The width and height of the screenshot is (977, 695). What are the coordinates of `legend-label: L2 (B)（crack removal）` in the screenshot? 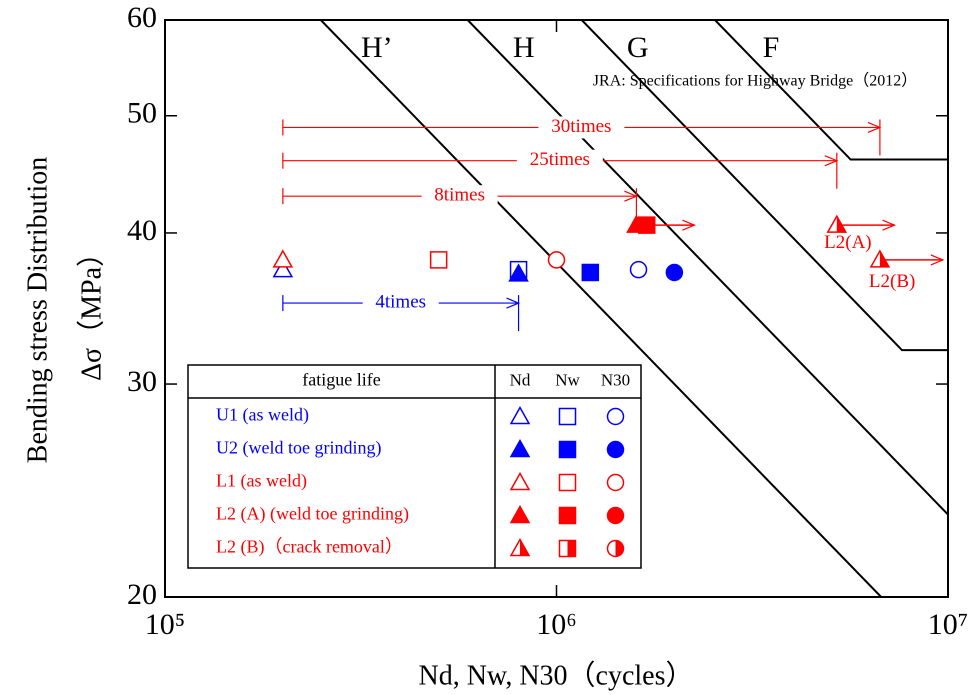 It's located at (309, 547).